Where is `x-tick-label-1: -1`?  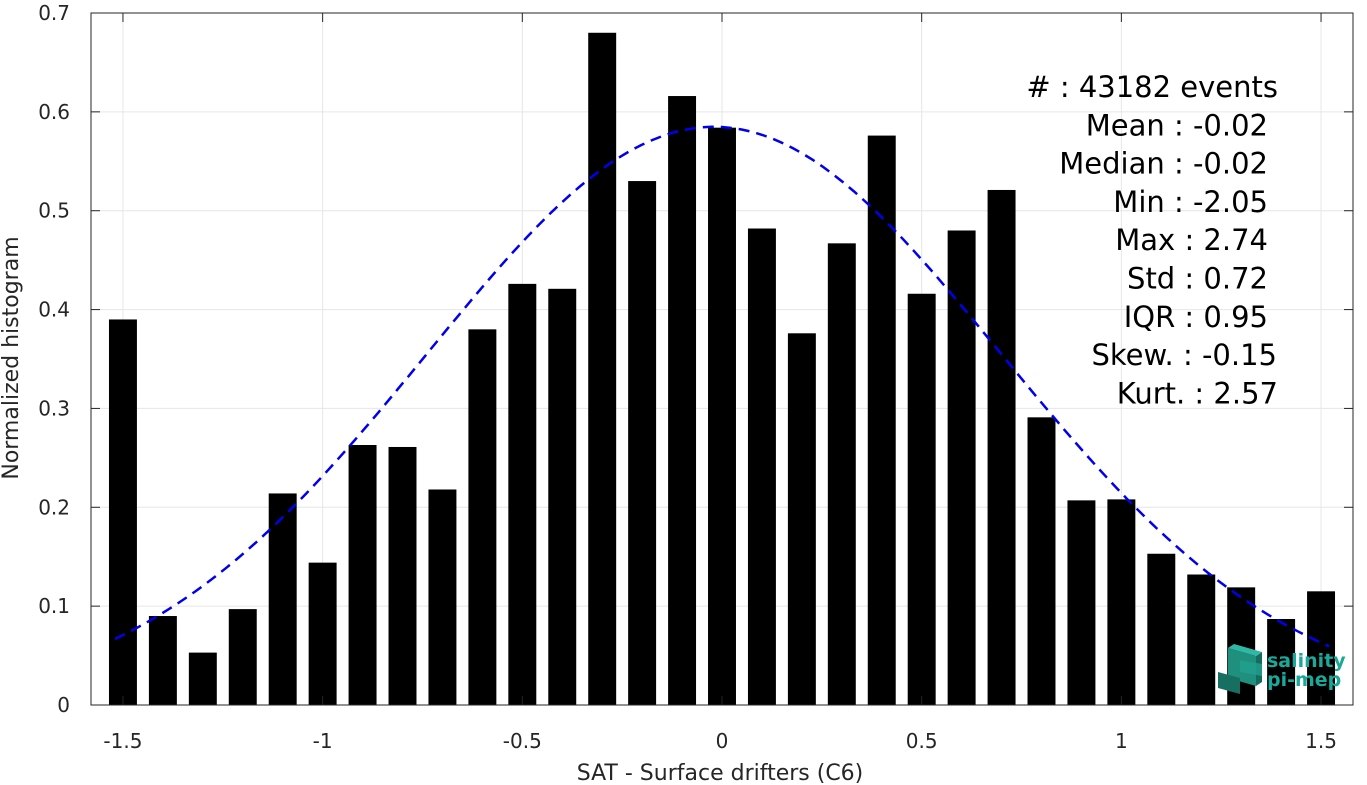 x-tick-label-1: -1 is located at coordinates (323, 741).